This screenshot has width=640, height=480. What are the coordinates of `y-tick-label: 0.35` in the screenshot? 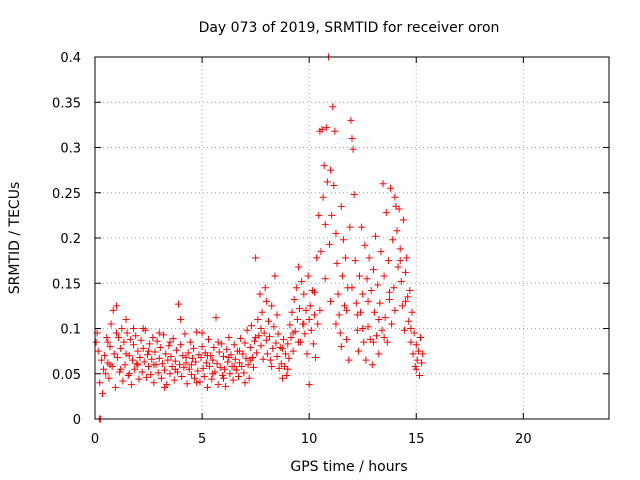 It's located at (66, 103).